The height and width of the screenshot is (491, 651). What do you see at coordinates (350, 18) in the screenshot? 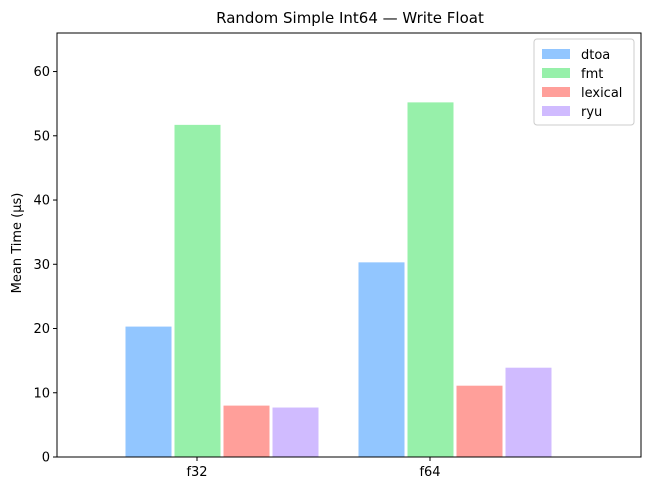
I see `chart-title: Random Simple Int64 — Write Float` at bounding box center [350, 18].